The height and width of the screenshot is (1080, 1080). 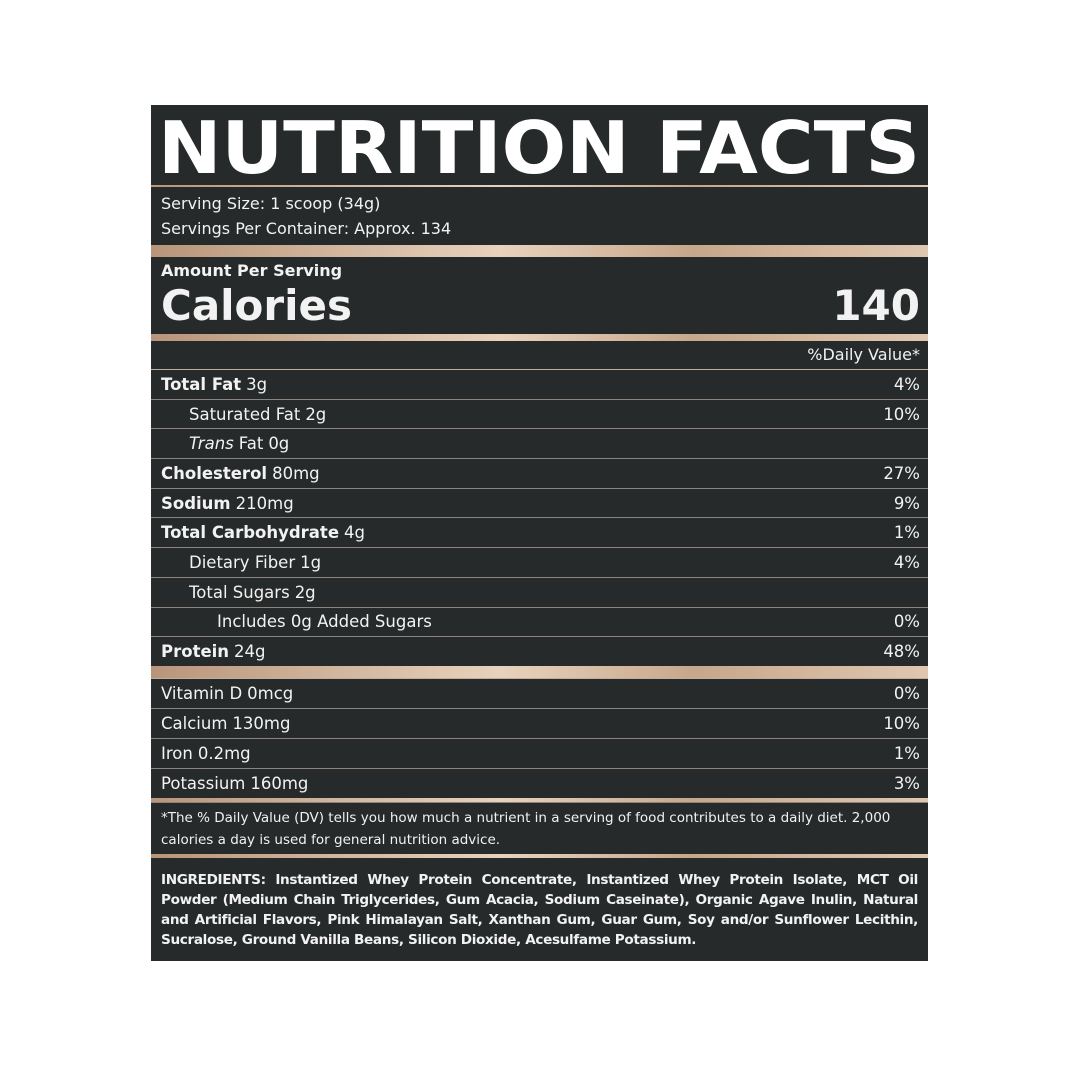 I want to click on nutrient-amount: 24g, so click(x=250, y=652).